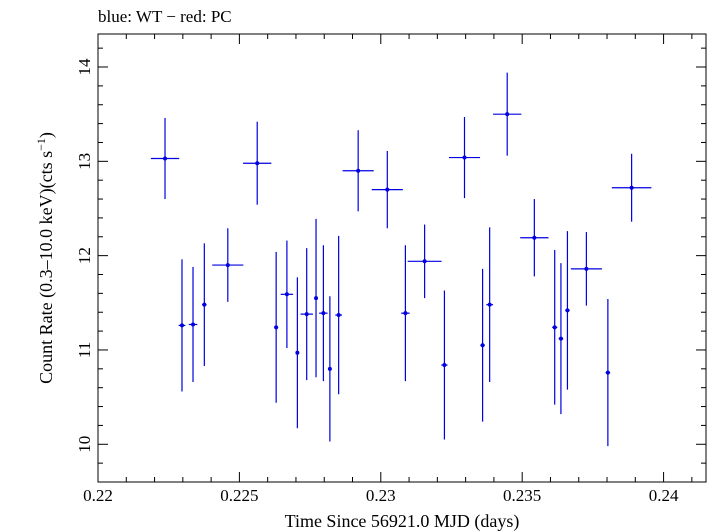  Describe the element at coordinates (84, 350) in the screenshot. I see `y-tick-label: 11` at that location.